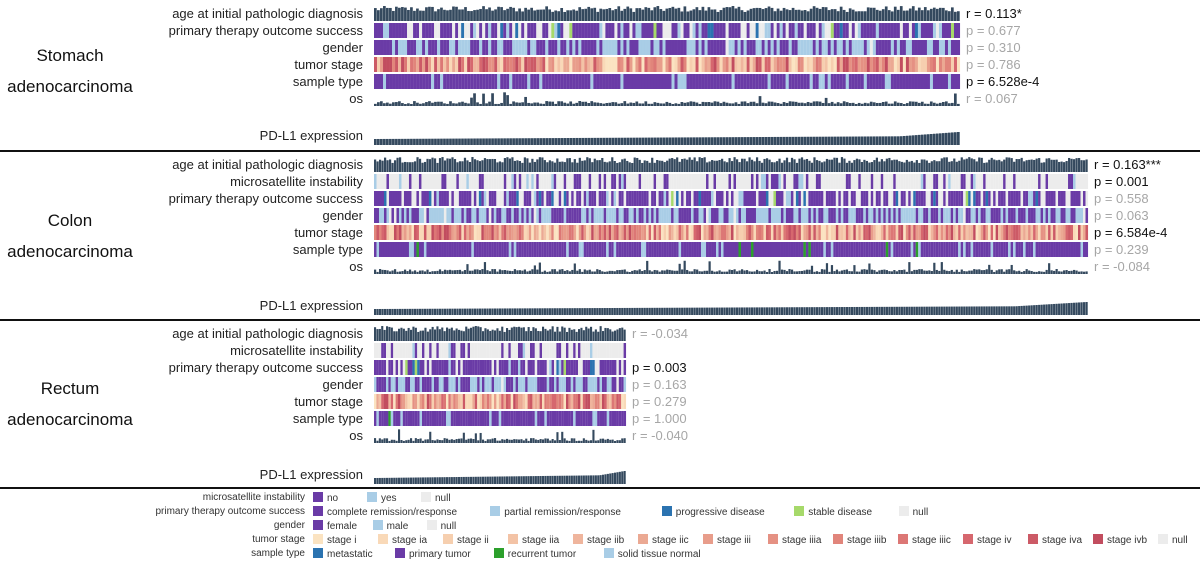 Image resolution: width=1200 pixels, height=563 pixels. I want to click on legend-item: stage iva, so click(1055, 540).